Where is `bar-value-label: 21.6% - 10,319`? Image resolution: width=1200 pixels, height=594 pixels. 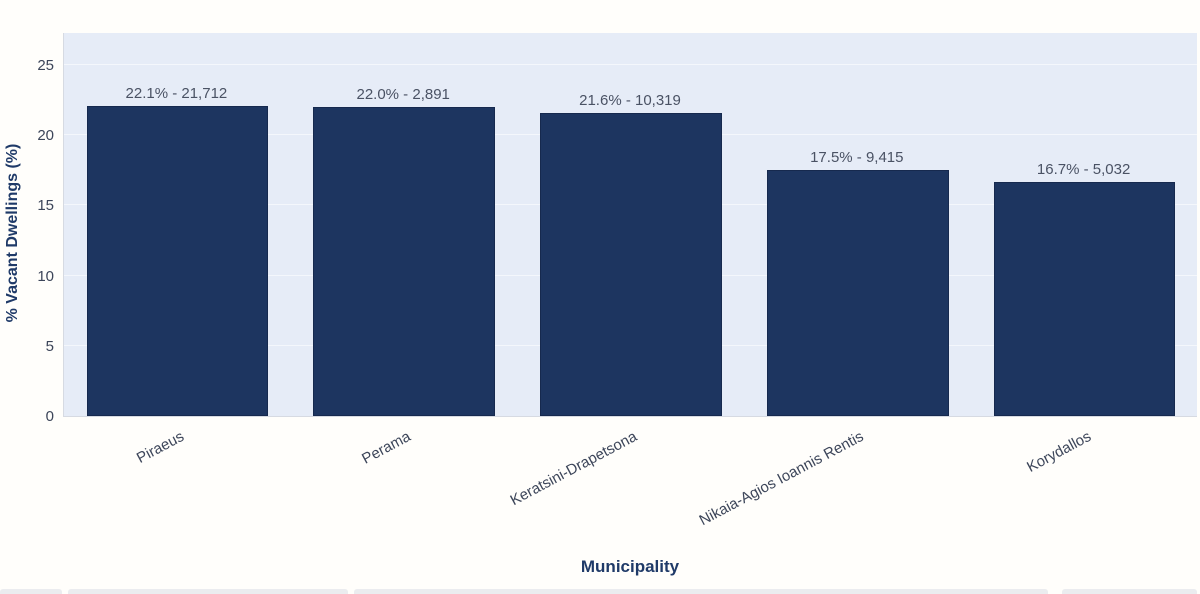
bar-value-label: 21.6% - 10,319 is located at coordinates (630, 100).